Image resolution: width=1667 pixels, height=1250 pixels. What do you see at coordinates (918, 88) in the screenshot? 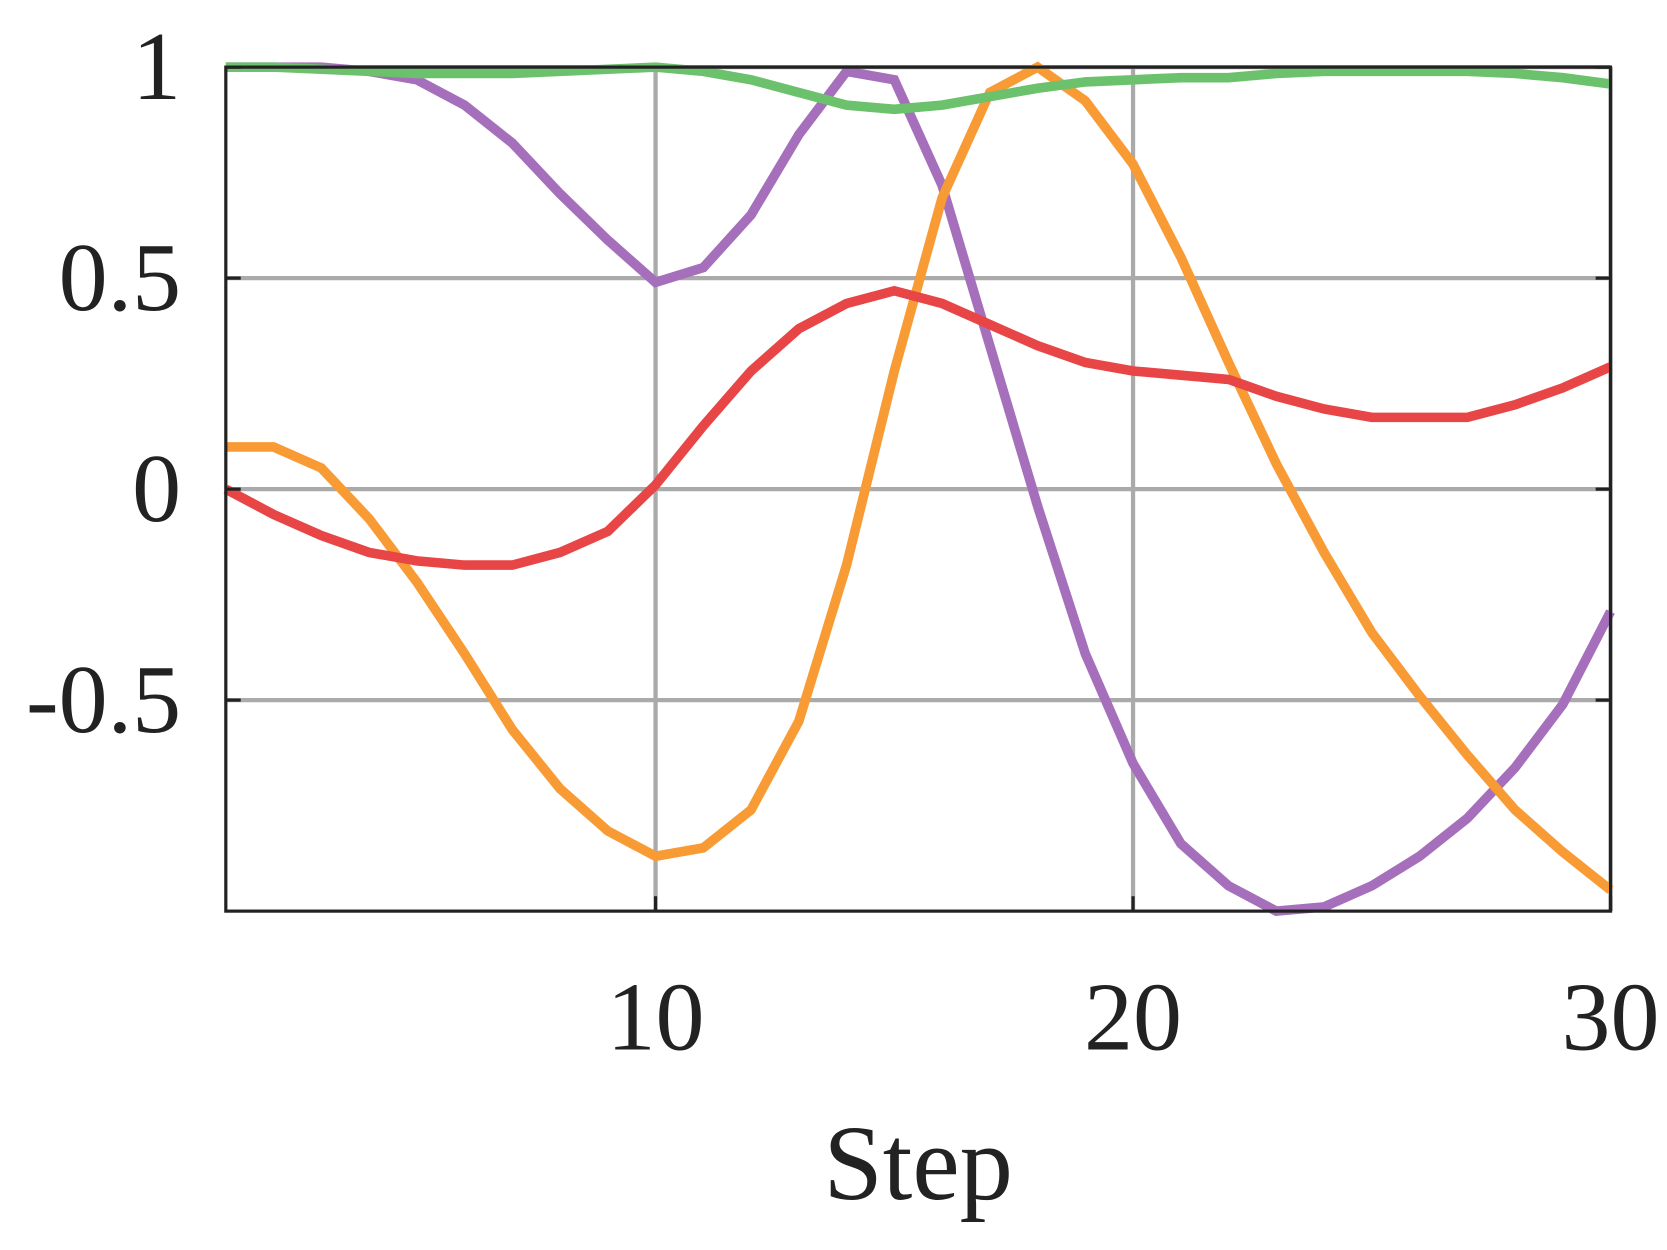
I see `series-line` at bounding box center [918, 88].